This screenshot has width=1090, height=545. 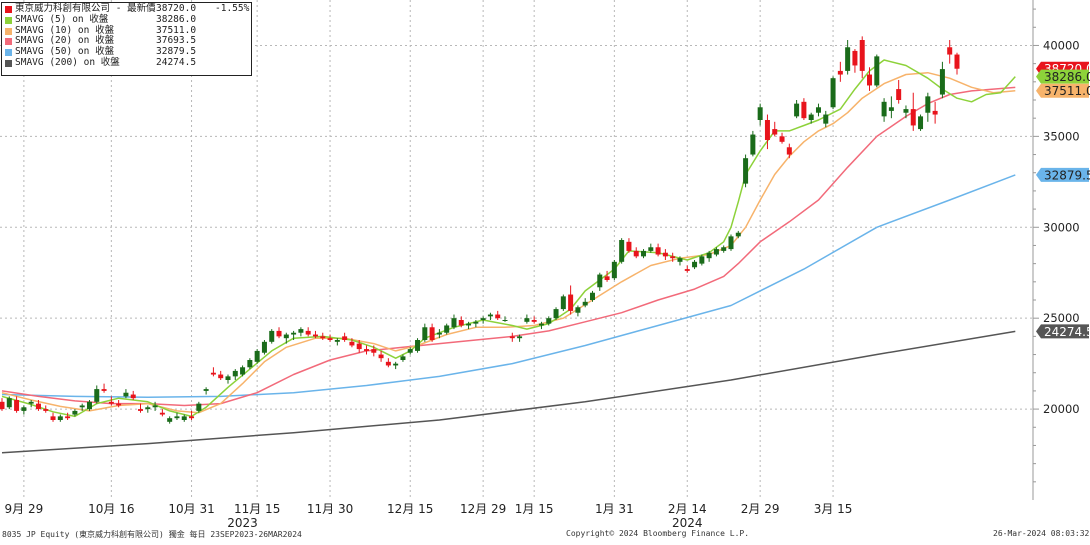 What do you see at coordinates (833, 509) in the screenshot?
I see `x-tick-label: 3月 15` at bounding box center [833, 509].